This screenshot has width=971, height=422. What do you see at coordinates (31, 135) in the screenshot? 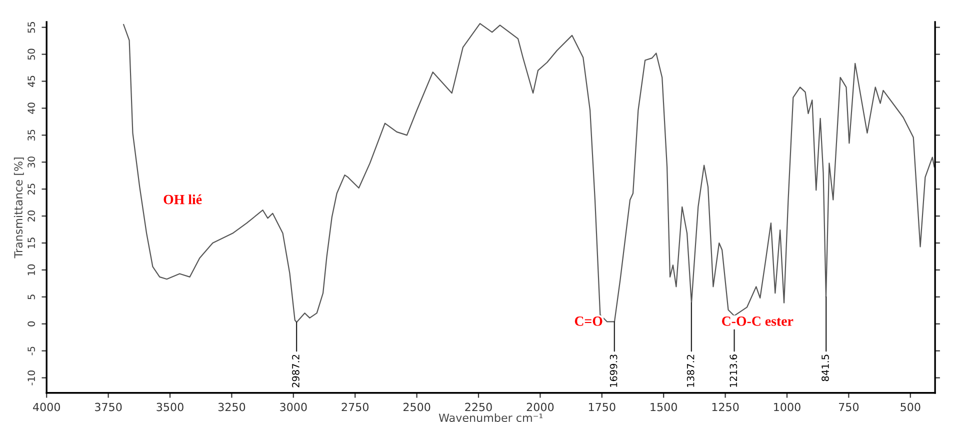
I see `y-tick-label: 35` at bounding box center [31, 135].